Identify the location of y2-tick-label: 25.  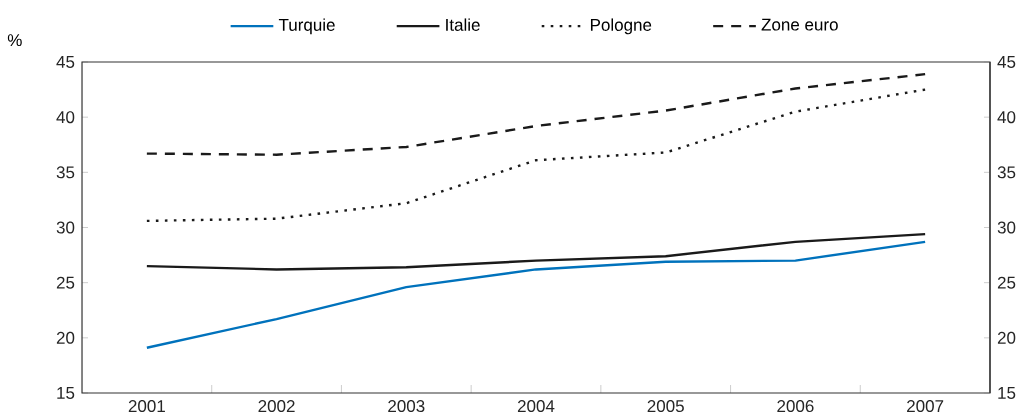
(1006, 282).